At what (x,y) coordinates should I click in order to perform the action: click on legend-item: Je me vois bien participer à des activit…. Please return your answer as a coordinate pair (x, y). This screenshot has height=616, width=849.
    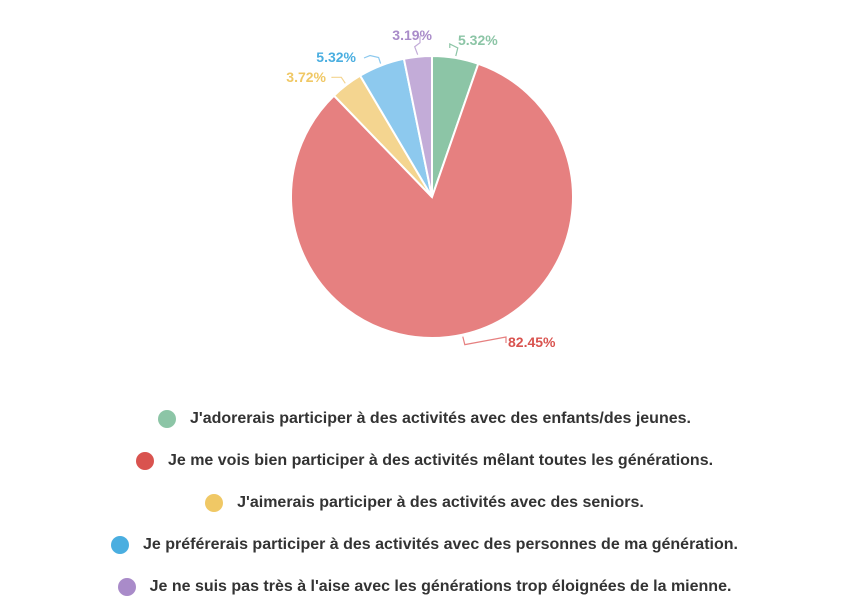
    Looking at the image, I should click on (424, 461).